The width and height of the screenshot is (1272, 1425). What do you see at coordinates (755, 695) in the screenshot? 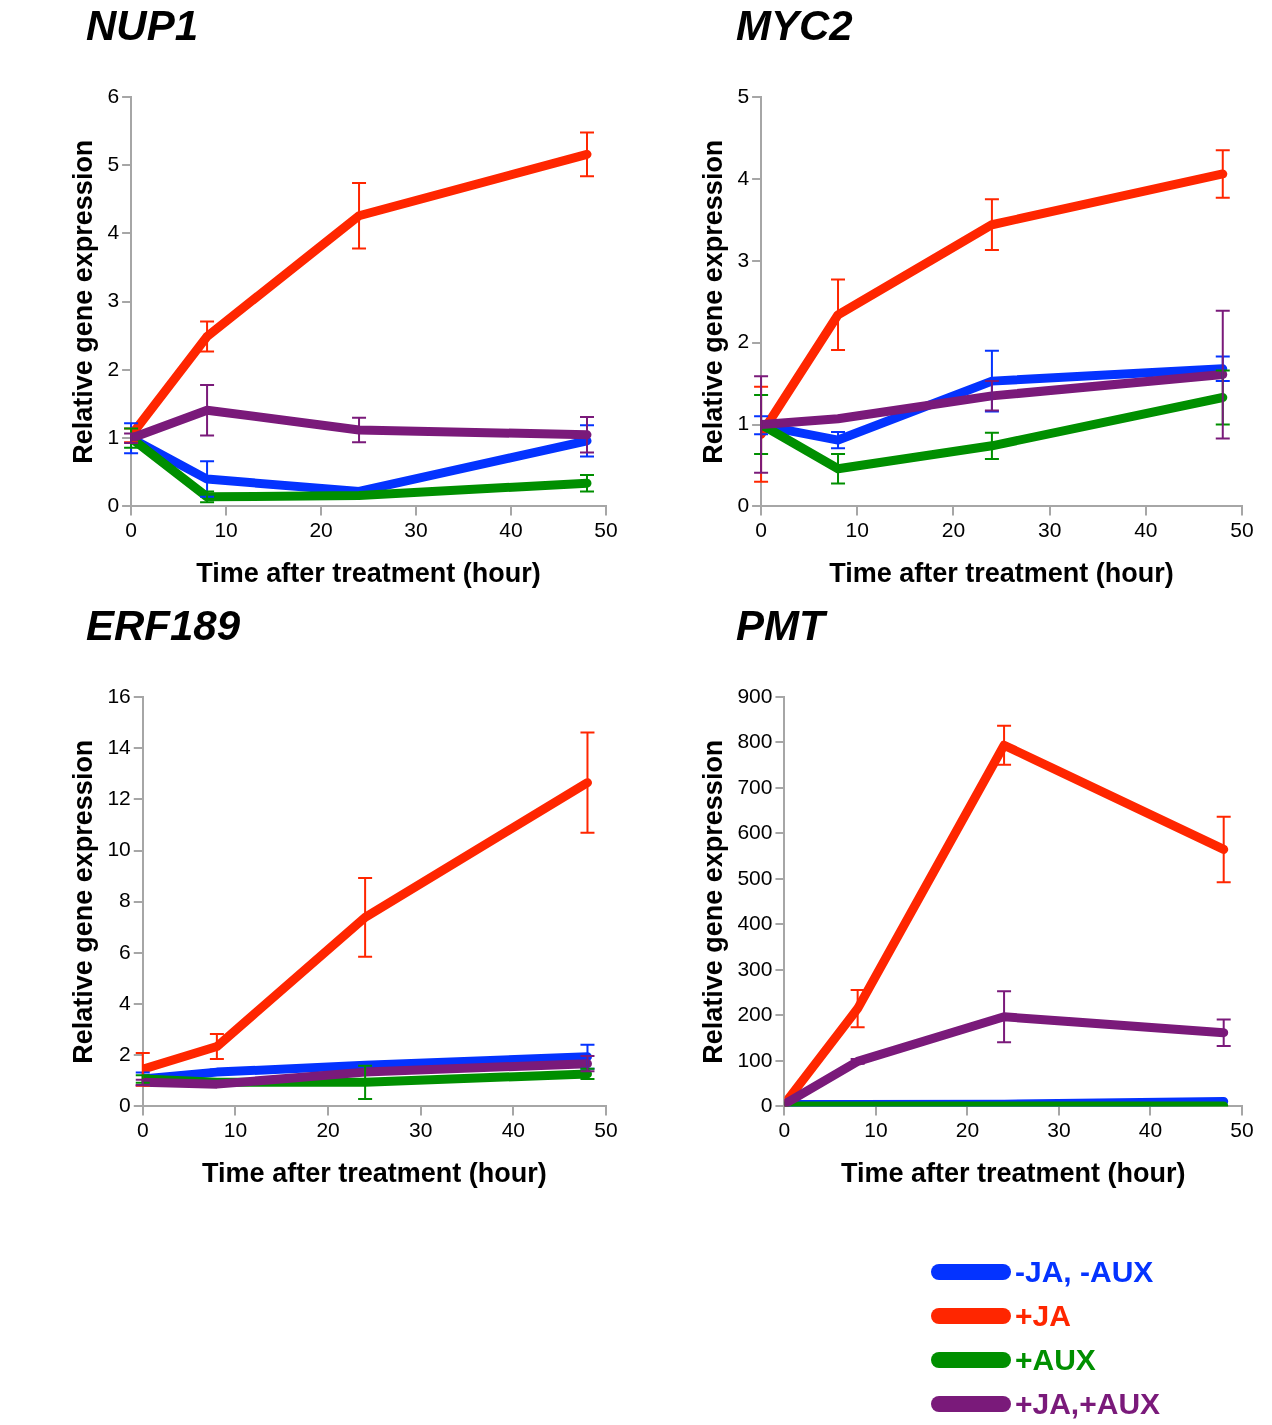
I see `y-tick-label: 900` at bounding box center [755, 695].